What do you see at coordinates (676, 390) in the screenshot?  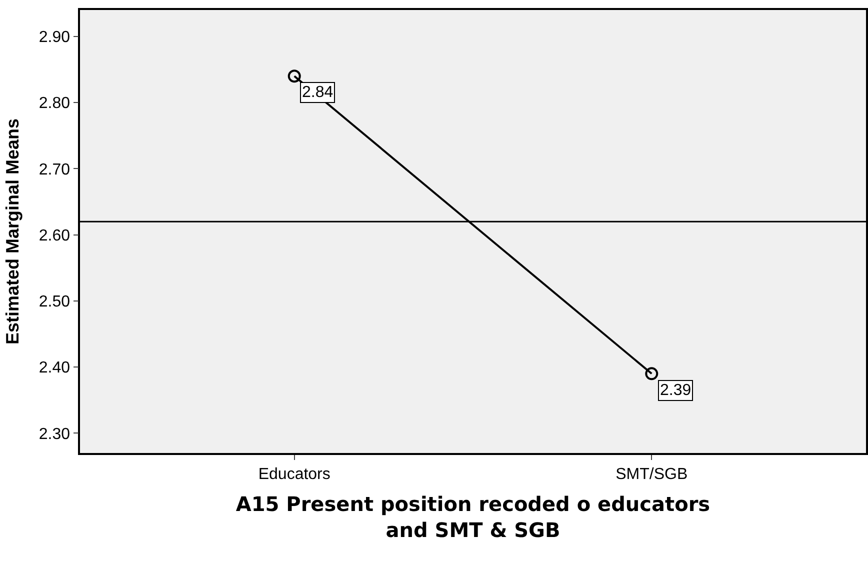 I see `data-label: 2.39` at bounding box center [676, 390].